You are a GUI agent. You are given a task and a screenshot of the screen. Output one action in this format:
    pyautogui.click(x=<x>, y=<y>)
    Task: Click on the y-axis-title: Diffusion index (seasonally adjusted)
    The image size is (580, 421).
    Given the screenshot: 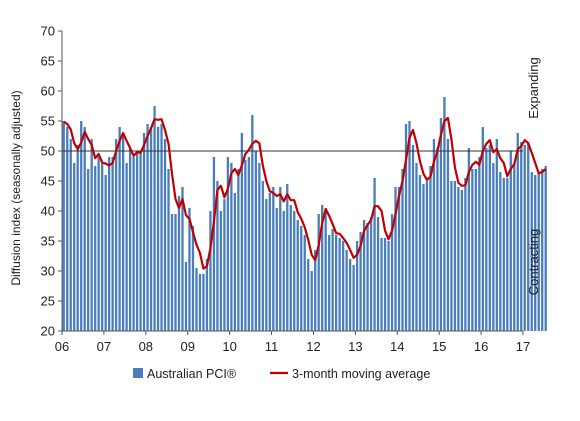 What is the action you would take?
    pyautogui.click(x=16, y=187)
    